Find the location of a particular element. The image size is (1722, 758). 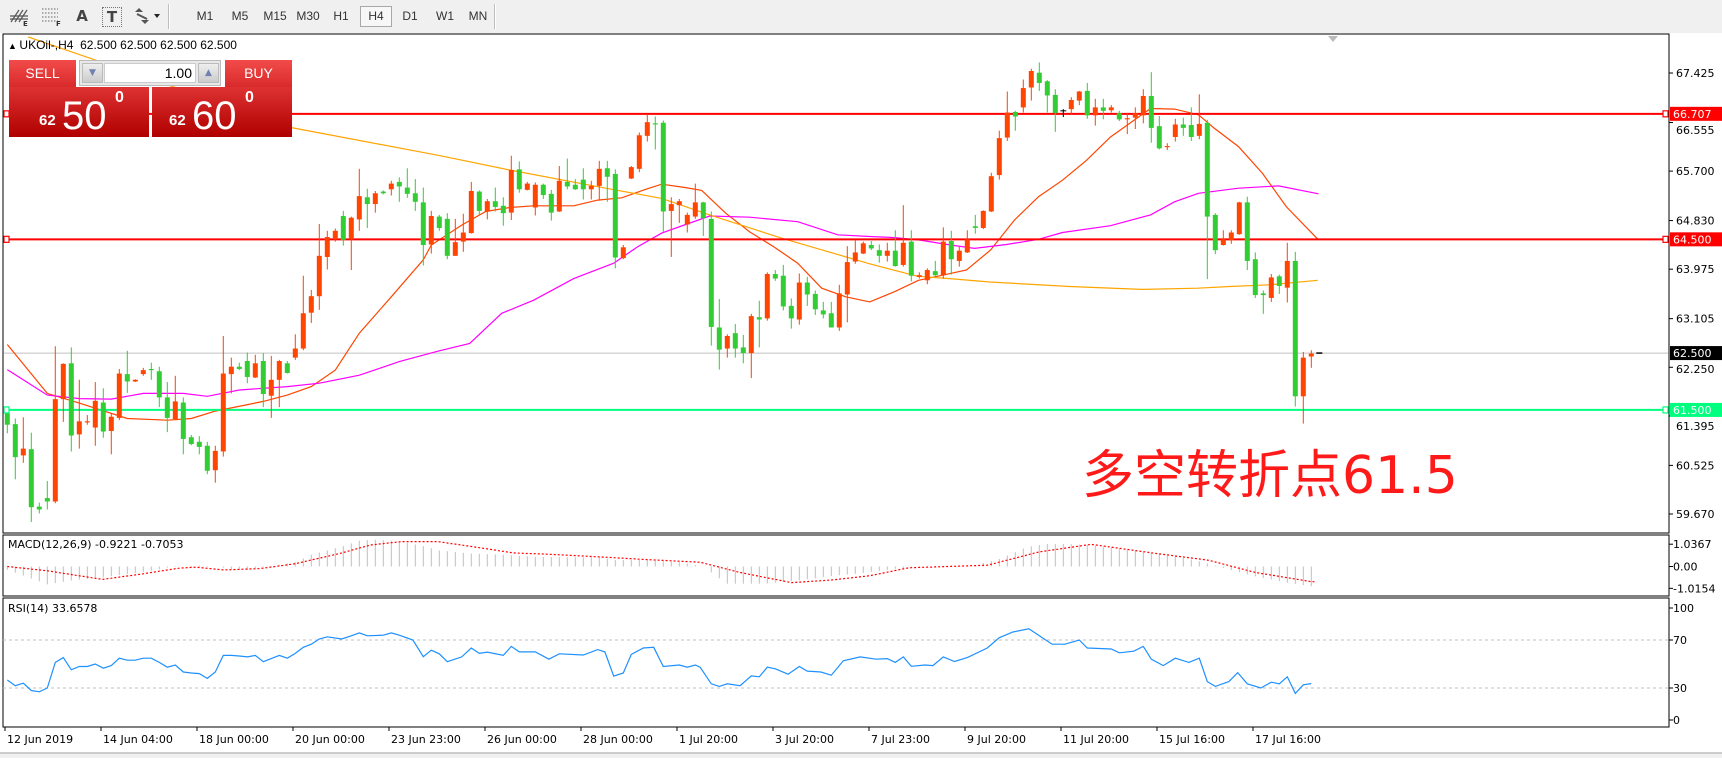

lot-size-input: 1.00 is located at coordinates (150, 73).